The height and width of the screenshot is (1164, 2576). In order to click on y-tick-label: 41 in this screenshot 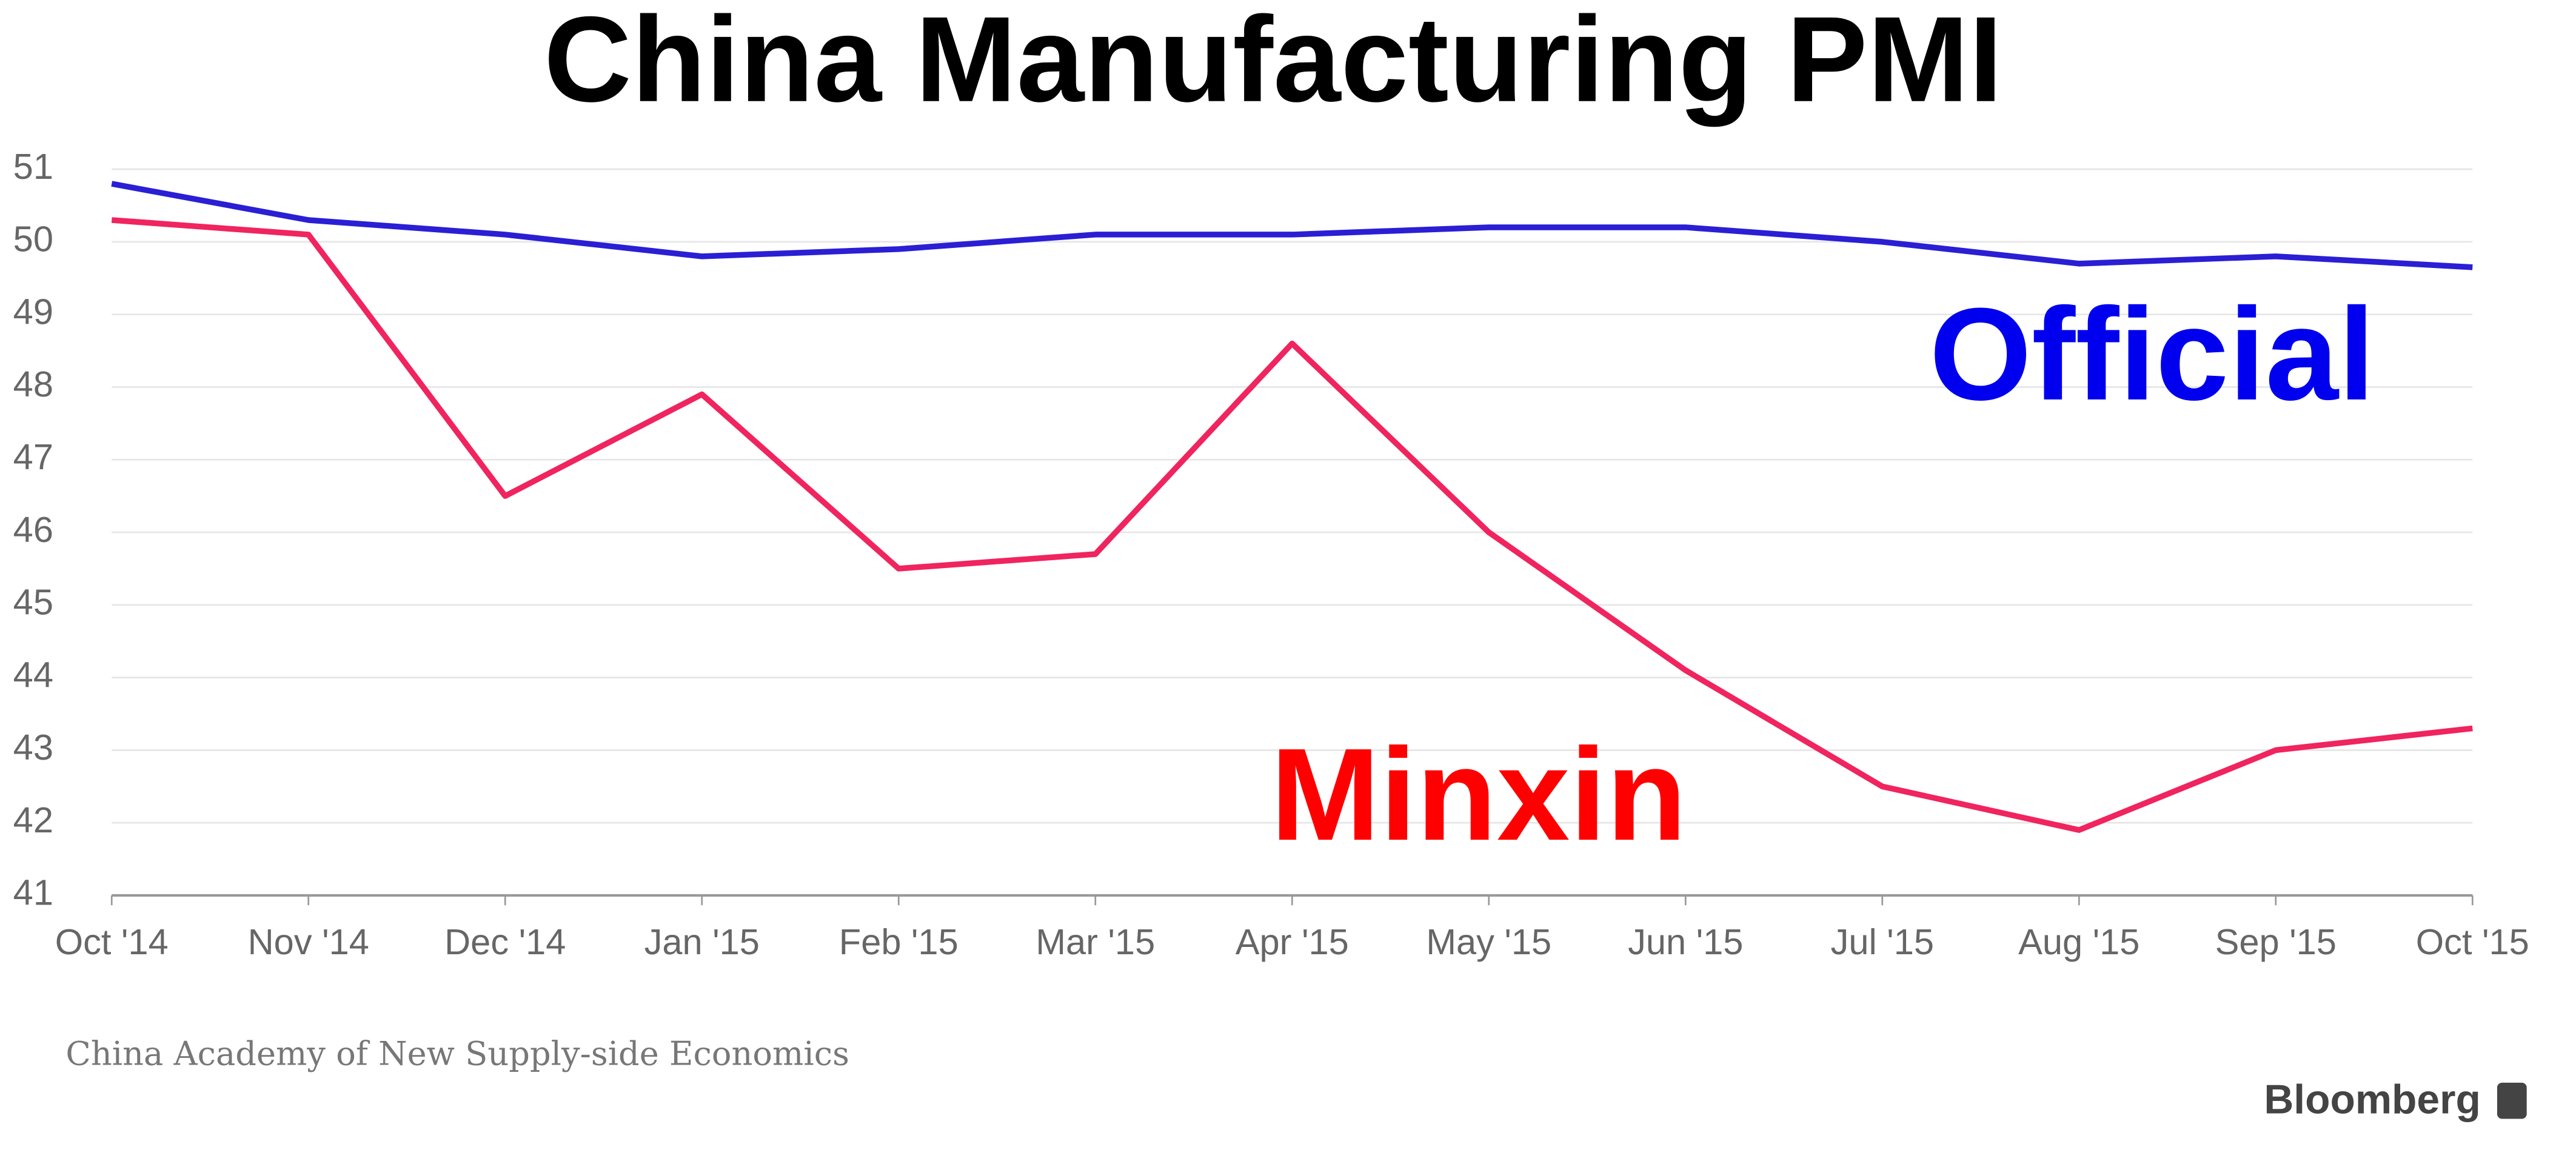, I will do `click(33, 892)`.